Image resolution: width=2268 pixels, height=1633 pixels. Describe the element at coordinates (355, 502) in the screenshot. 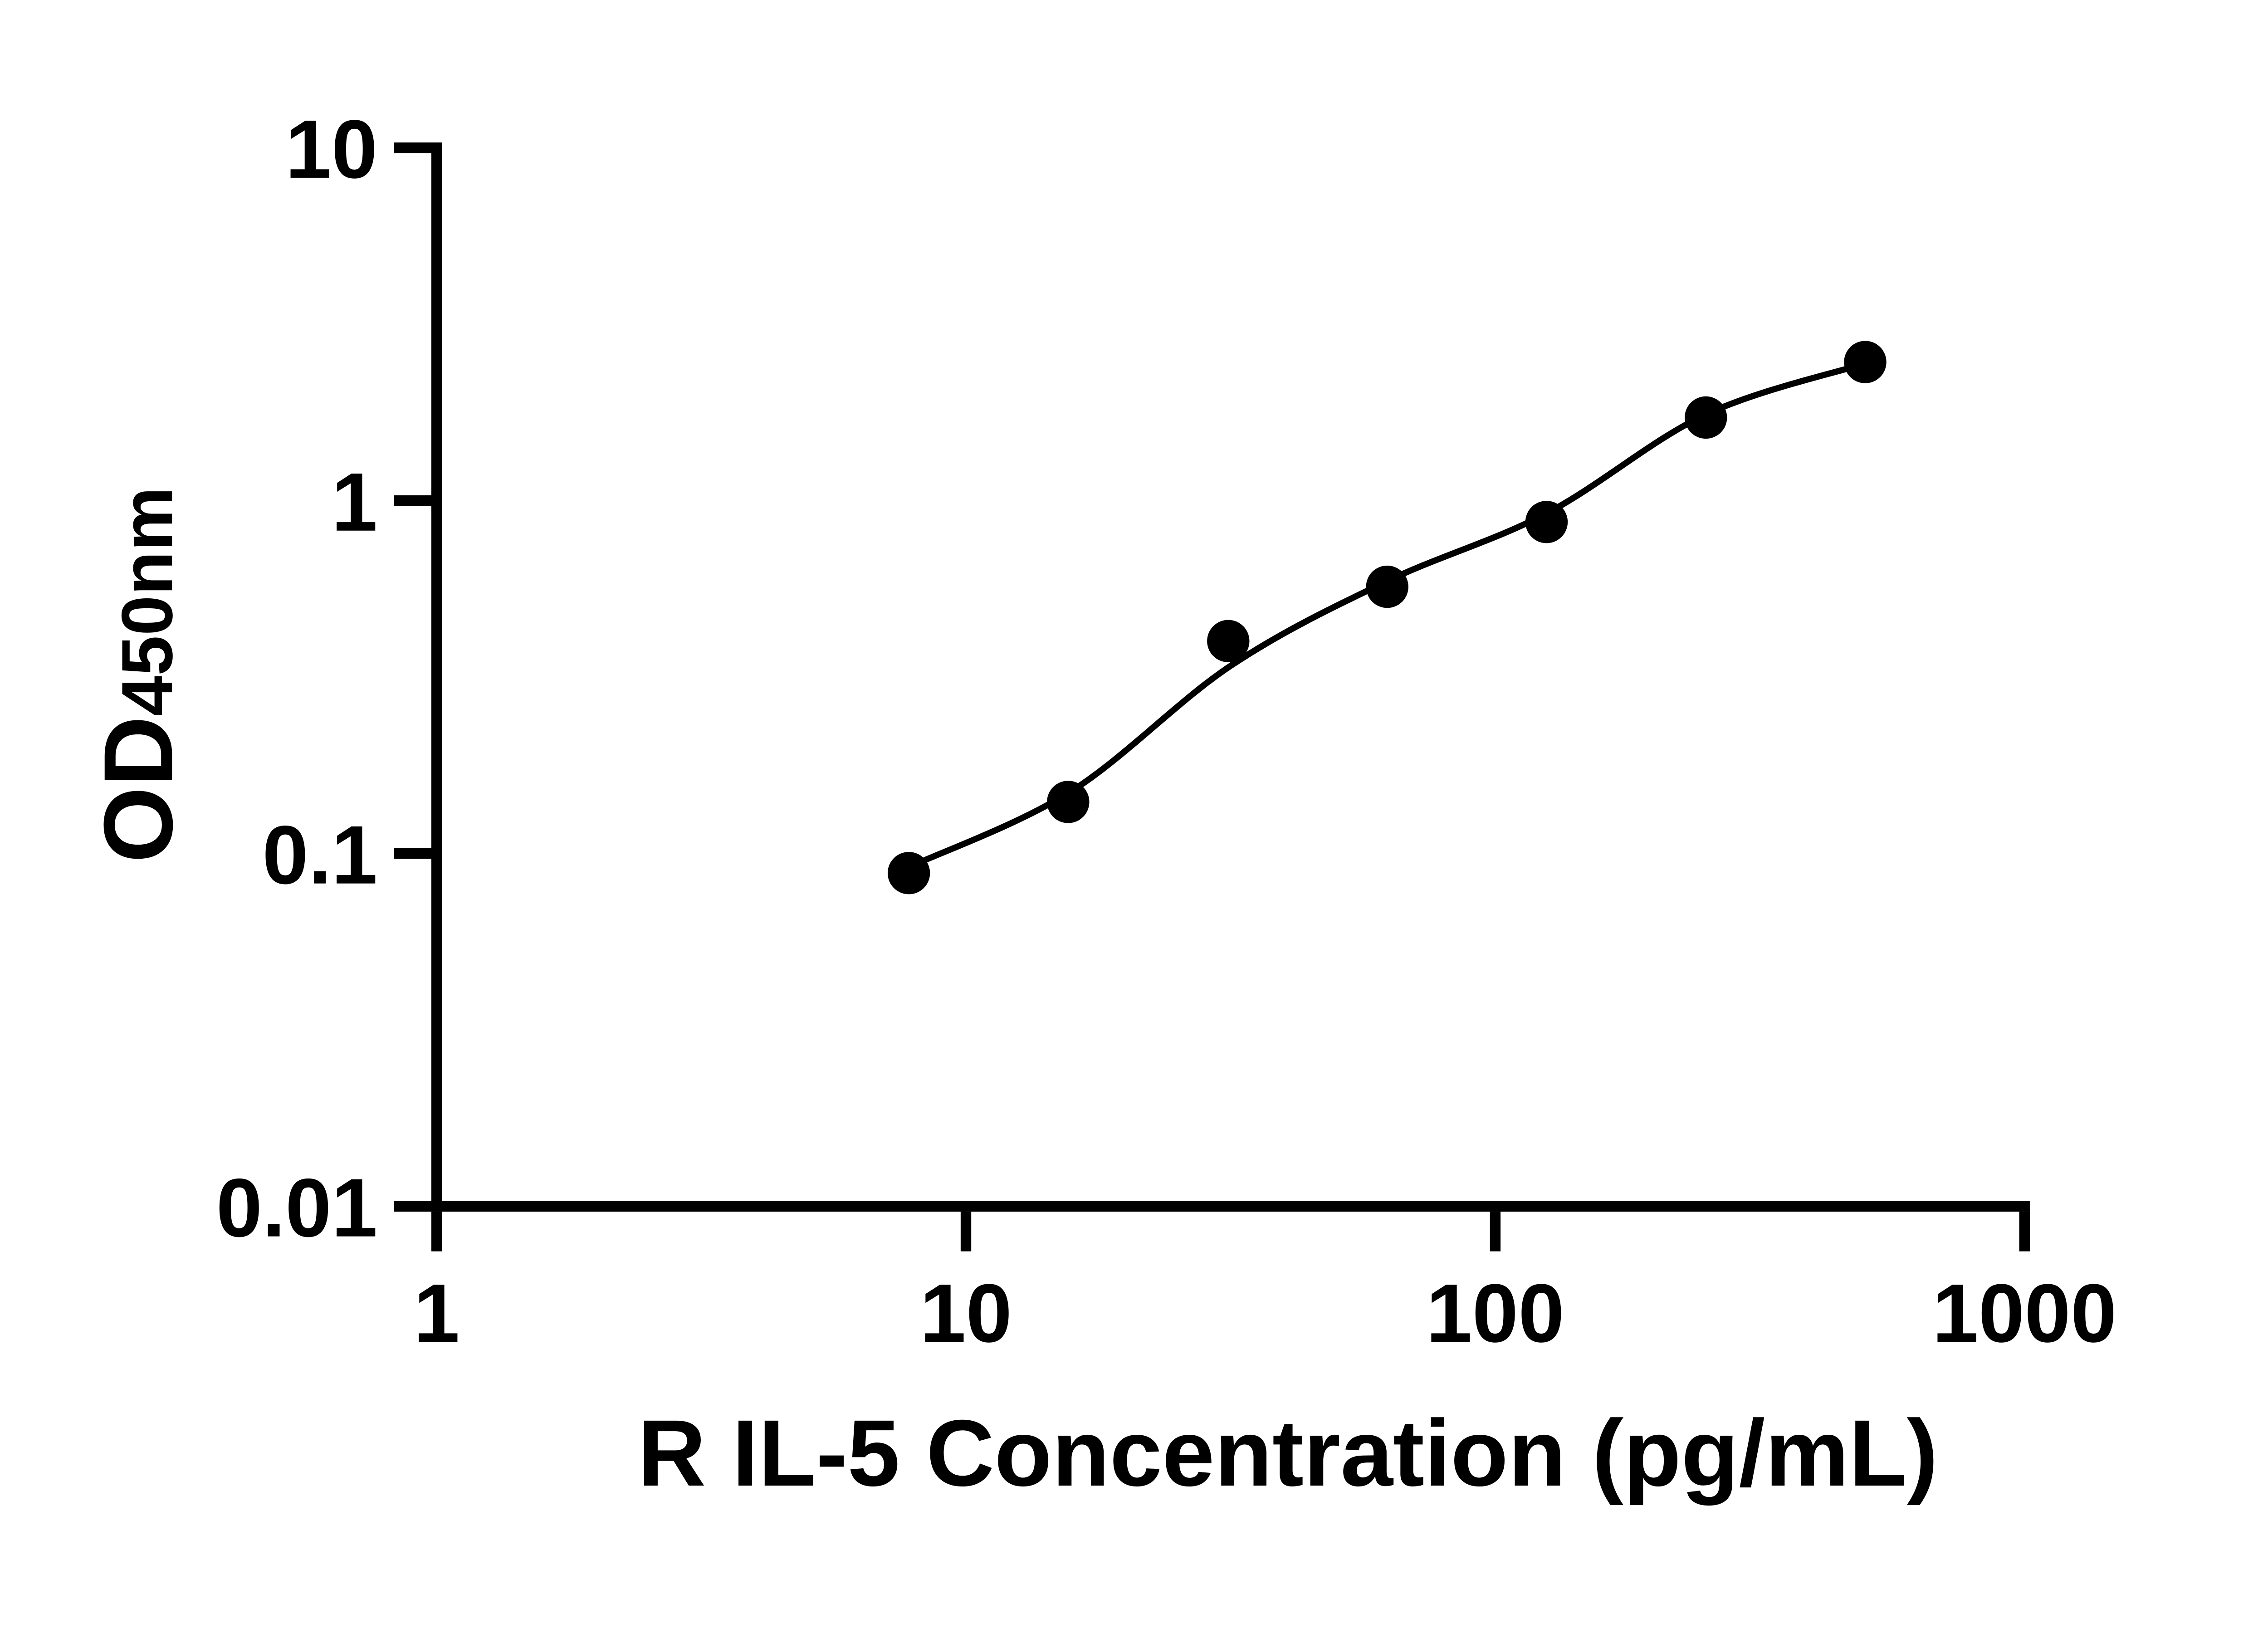

I see `y-tick-label: 1` at that location.